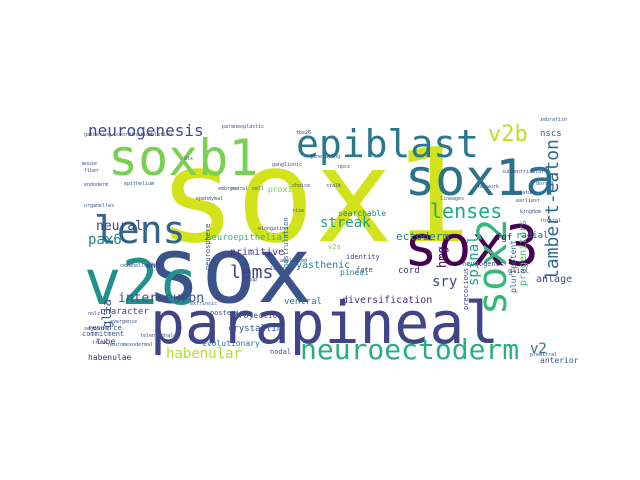 The width and height of the screenshot is (640, 480). I want to click on word-amplified: amplified, so click(293, 261).